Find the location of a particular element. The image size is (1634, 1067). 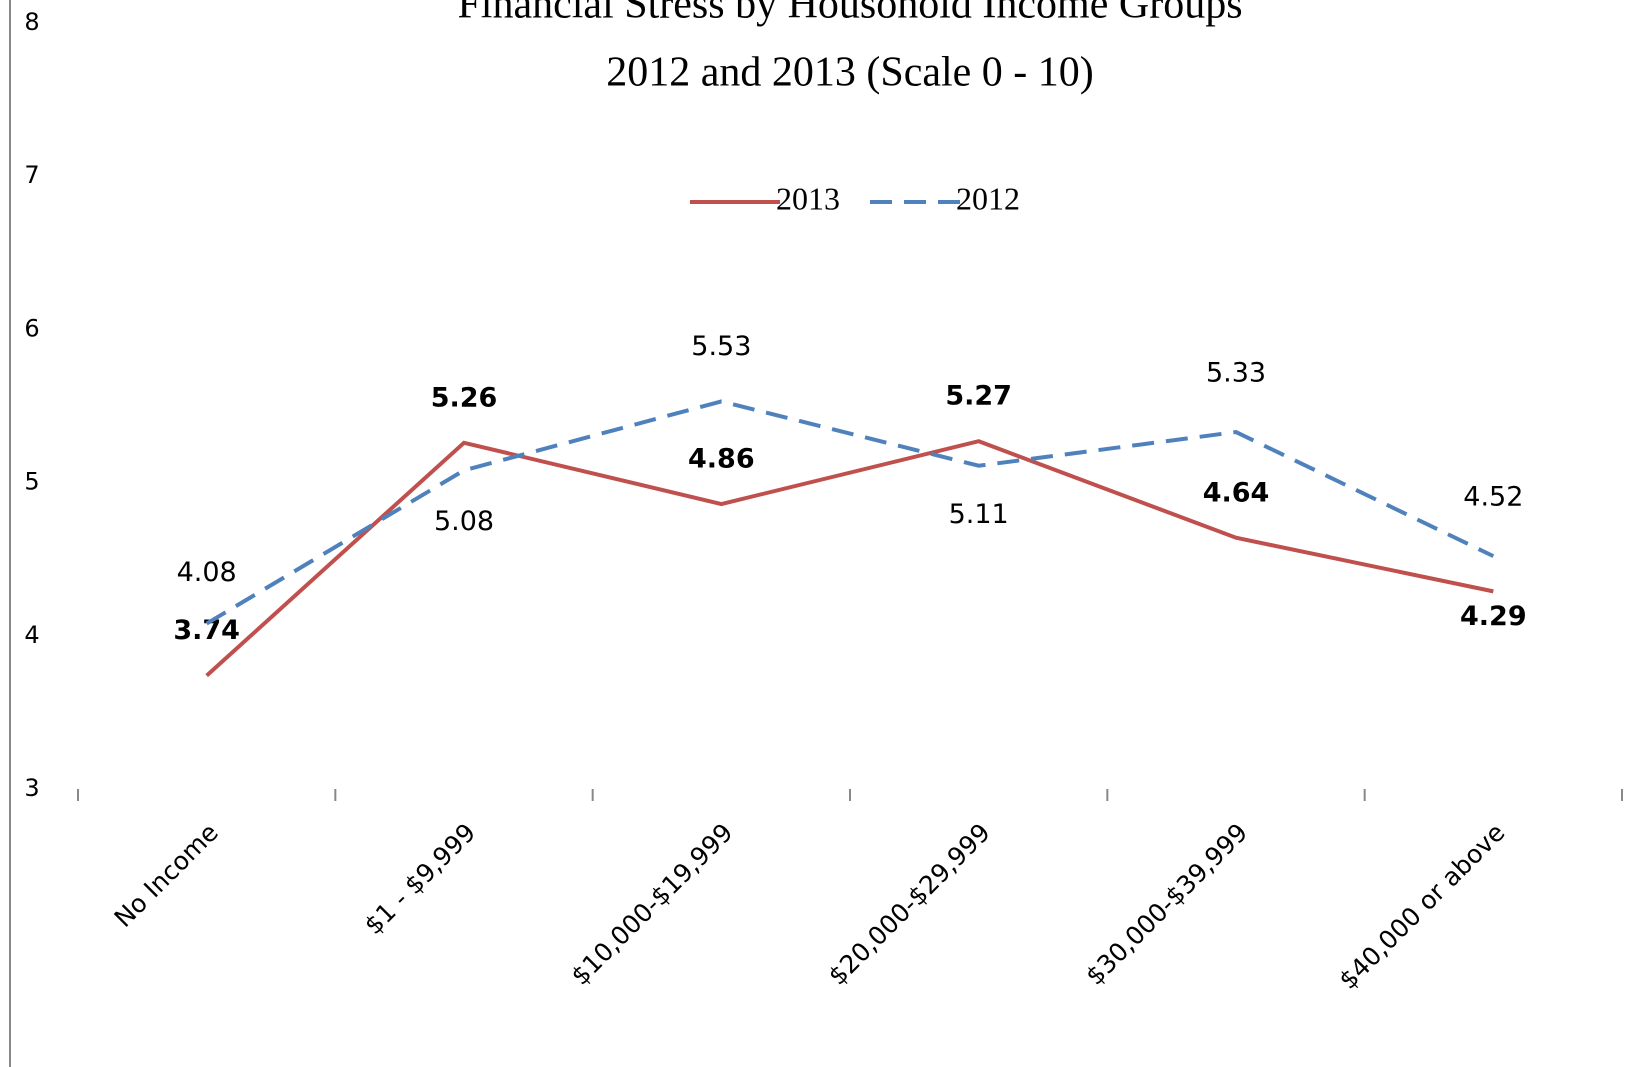

legend-label: 2013 is located at coordinates (808, 198).